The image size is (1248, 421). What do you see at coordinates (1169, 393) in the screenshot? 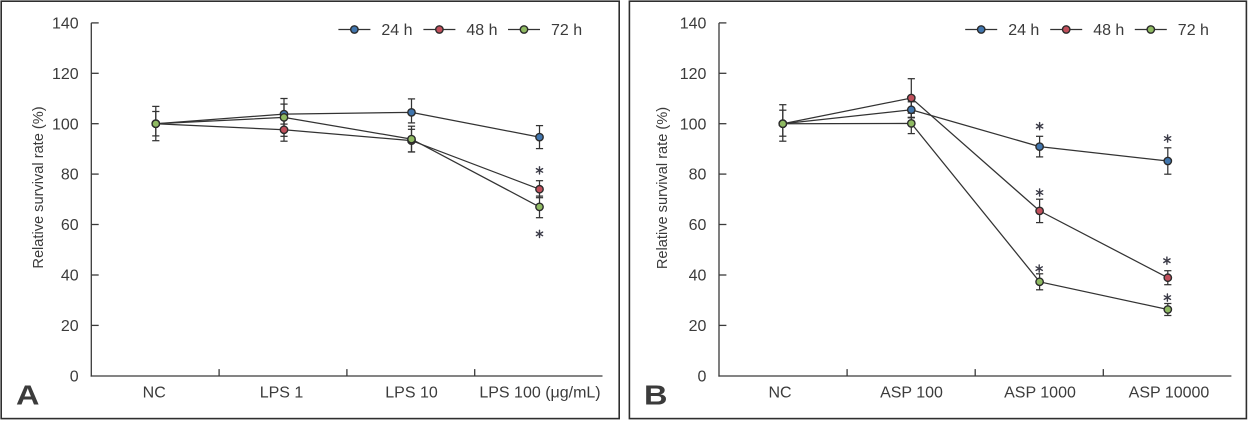
I see `svg-text: ASP 10000` at bounding box center [1169, 393].